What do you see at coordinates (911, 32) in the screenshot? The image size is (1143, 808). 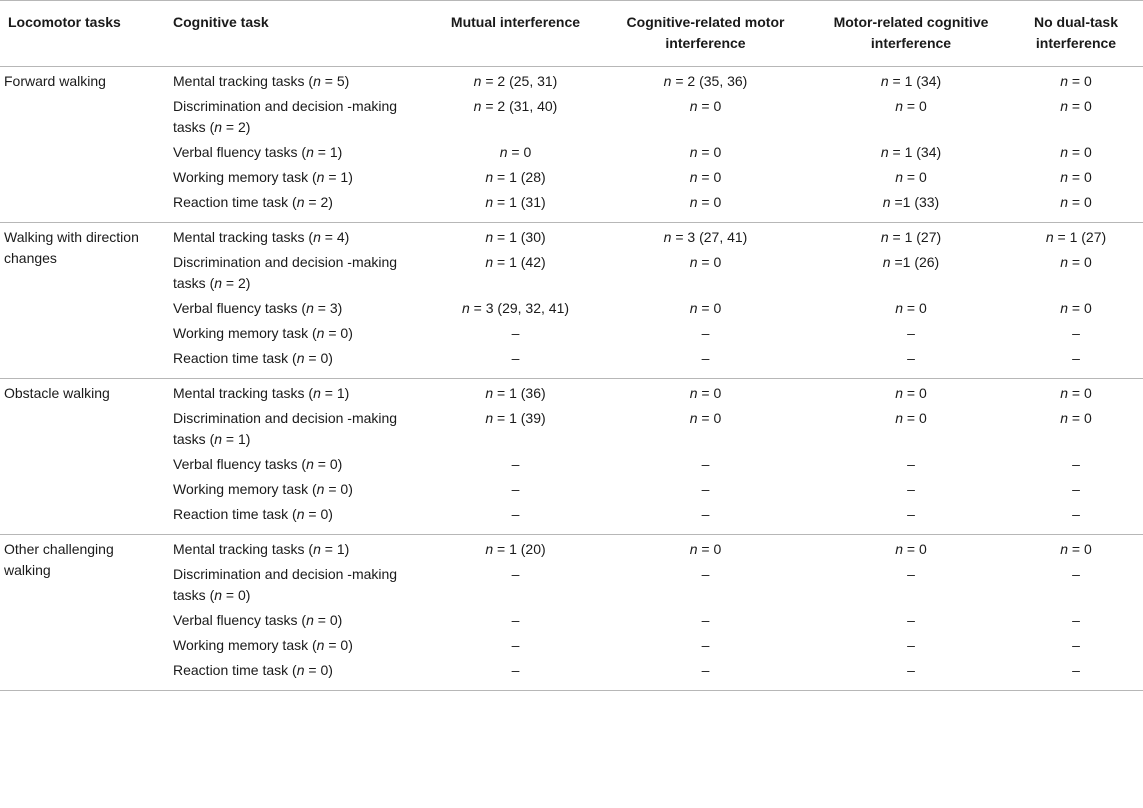 I see `header-motor-cog: Motor-related cognitive interference` at bounding box center [911, 32].